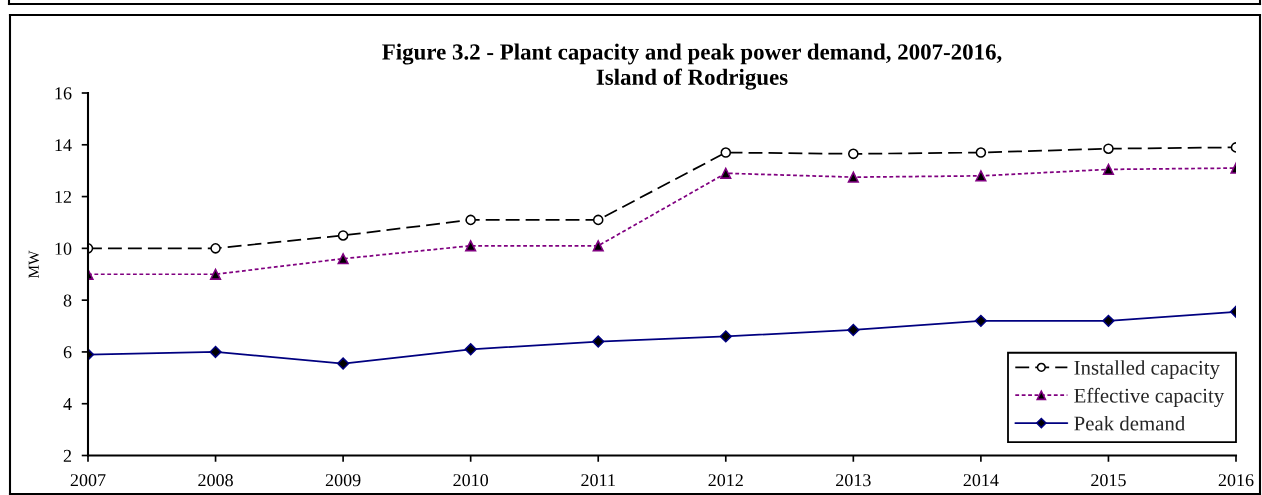 This screenshot has width=1262, height=495. What do you see at coordinates (1108, 480) in the screenshot?
I see `x-tick-label: 2015` at bounding box center [1108, 480].